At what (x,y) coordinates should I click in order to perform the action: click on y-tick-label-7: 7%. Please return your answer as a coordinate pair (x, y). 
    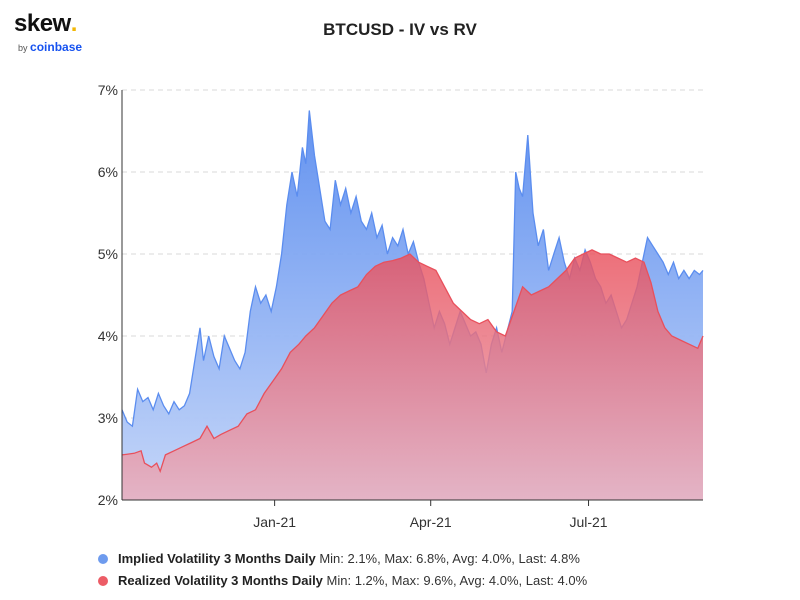
    Looking at the image, I should click on (108, 90).